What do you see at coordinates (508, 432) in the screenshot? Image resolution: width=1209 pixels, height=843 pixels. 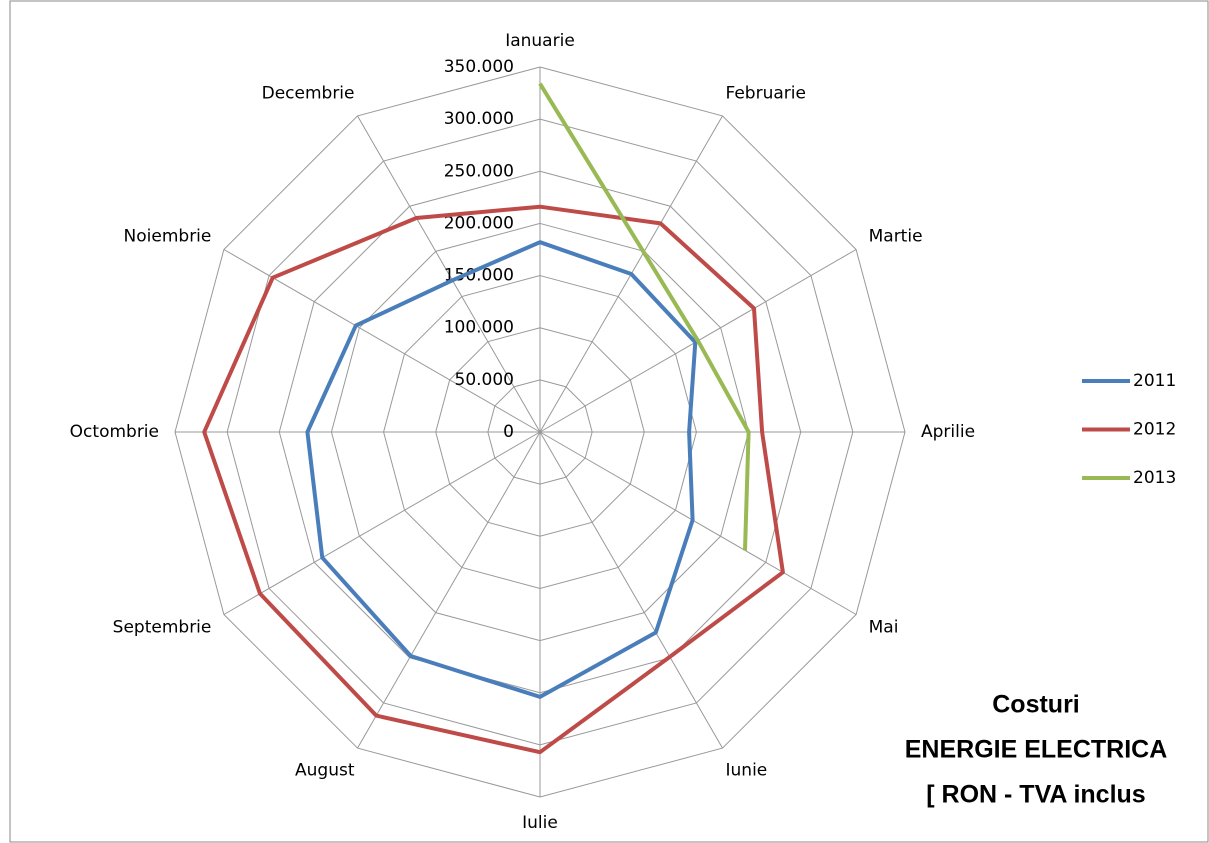 I see `y-tick-label: 0` at bounding box center [508, 432].